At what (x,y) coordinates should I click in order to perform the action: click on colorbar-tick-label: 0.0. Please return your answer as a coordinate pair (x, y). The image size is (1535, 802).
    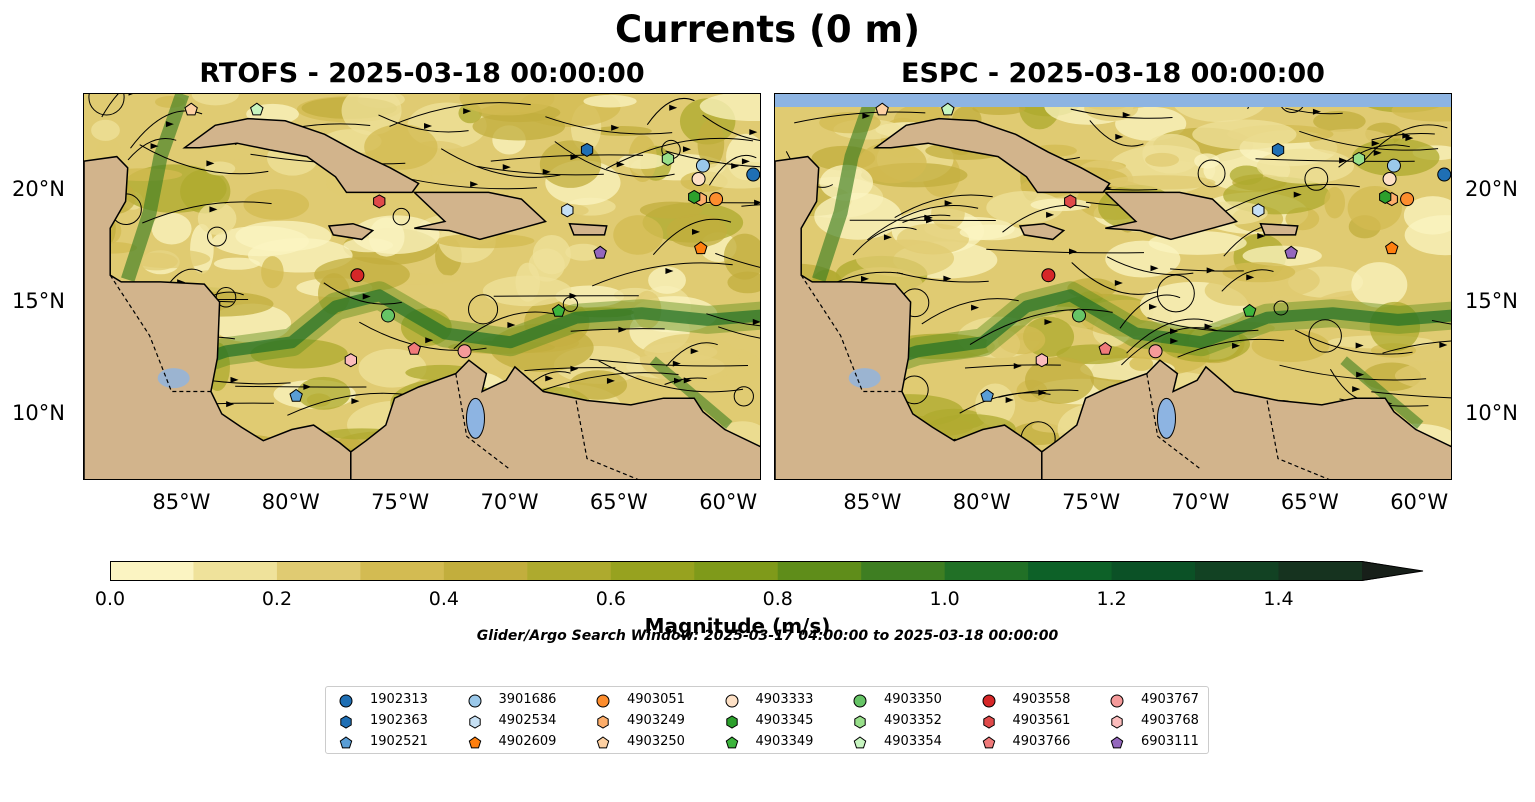
    Looking at the image, I should click on (110, 599).